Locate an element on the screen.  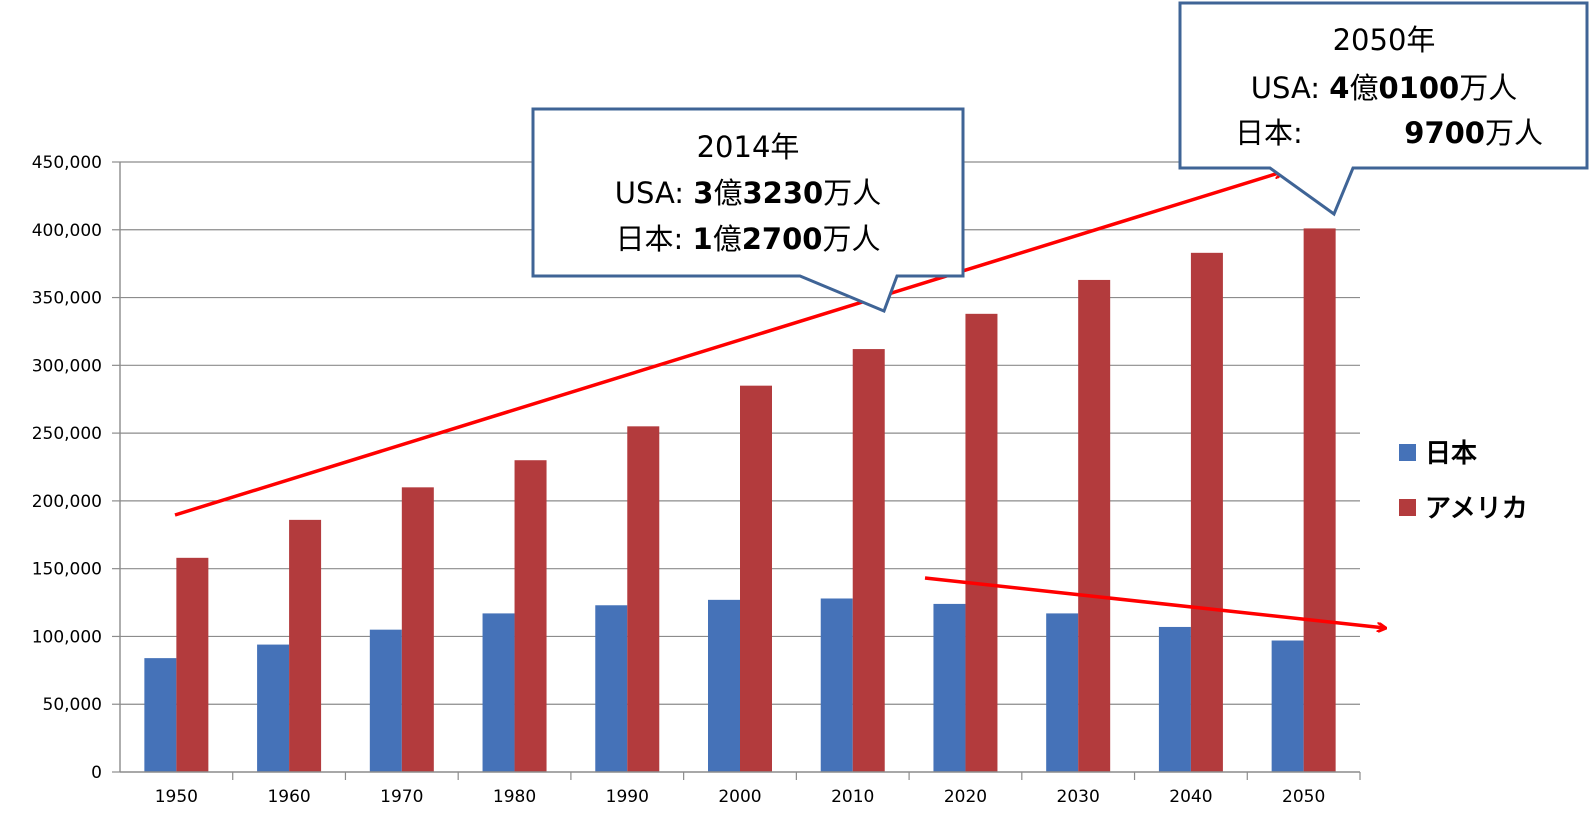
bar-usa-1970 is located at coordinates (417, 629).